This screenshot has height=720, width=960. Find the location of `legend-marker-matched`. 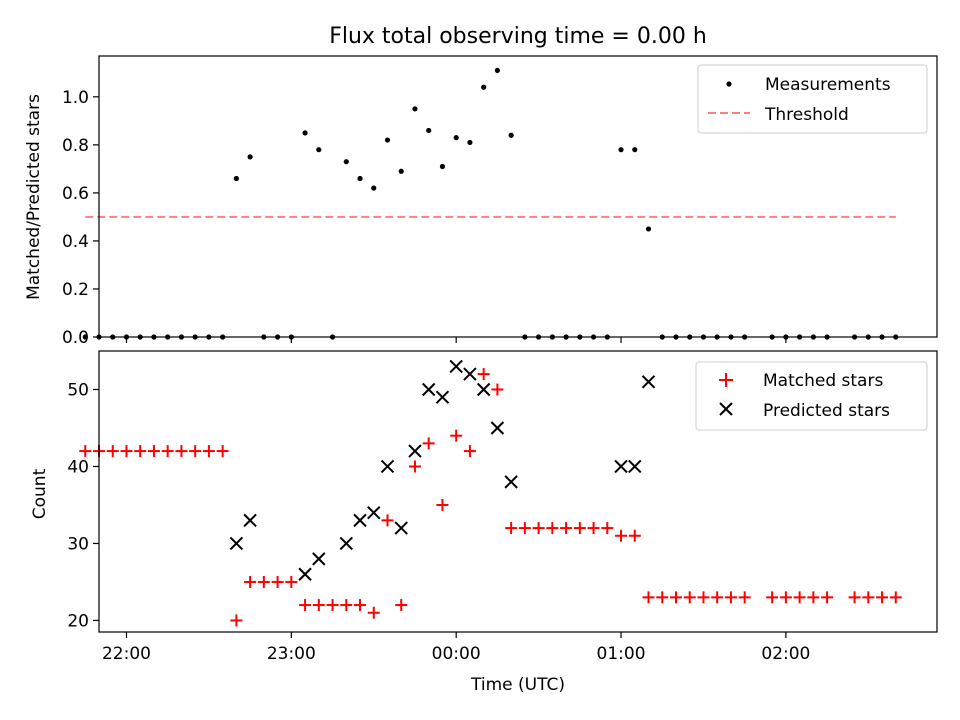

legend-marker-matched is located at coordinates (726, 380).